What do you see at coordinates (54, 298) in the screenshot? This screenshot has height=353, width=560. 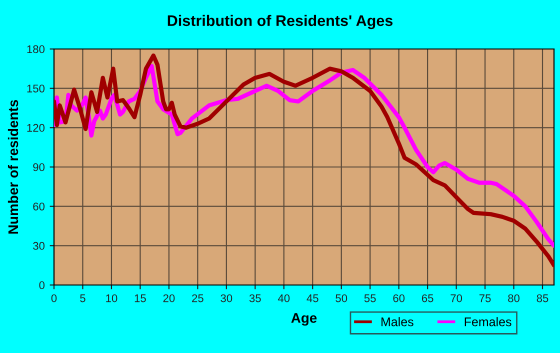 I see `x-tick-label: 0` at bounding box center [54, 298].